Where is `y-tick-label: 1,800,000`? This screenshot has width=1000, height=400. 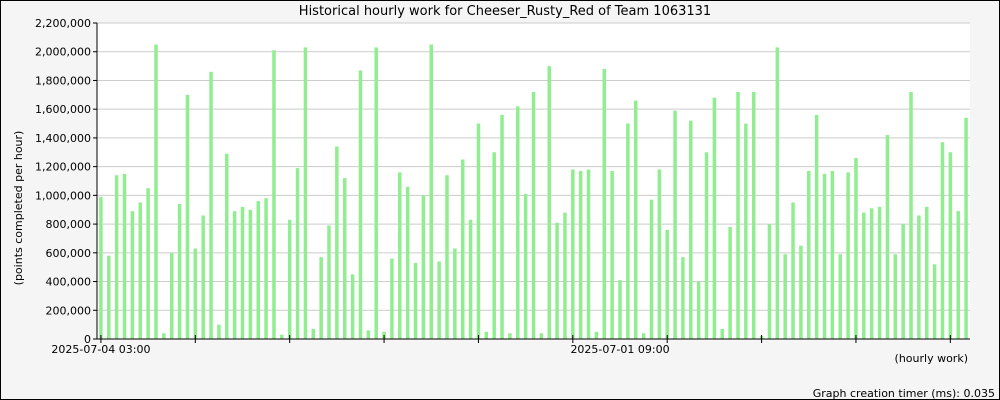 y-tick-label: 1,800,000 is located at coordinates (63, 80).